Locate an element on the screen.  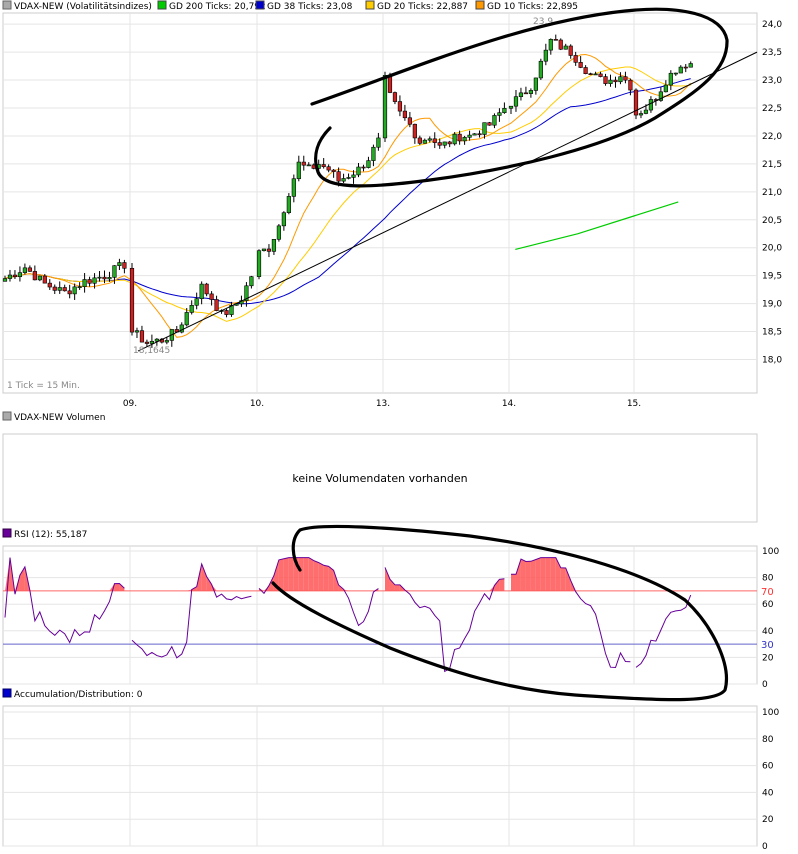
price-x-tick-label: 10. is located at coordinates (257, 404).